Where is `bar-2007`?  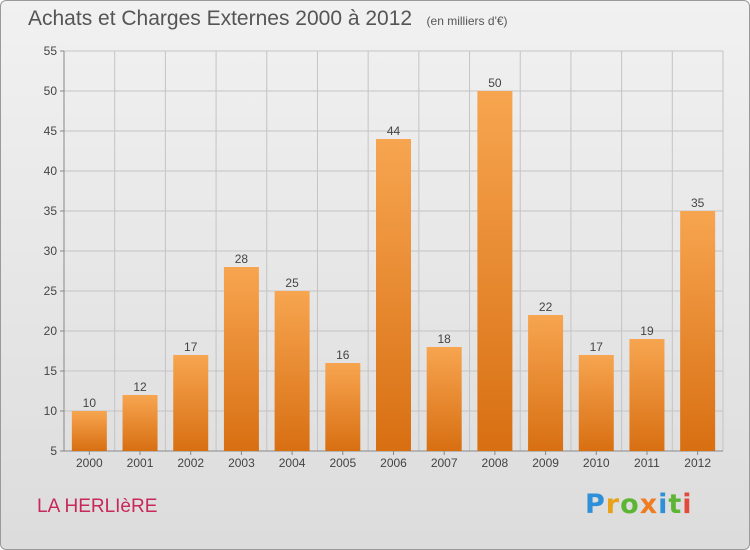 bar-2007 is located at coordinates (444, 399).